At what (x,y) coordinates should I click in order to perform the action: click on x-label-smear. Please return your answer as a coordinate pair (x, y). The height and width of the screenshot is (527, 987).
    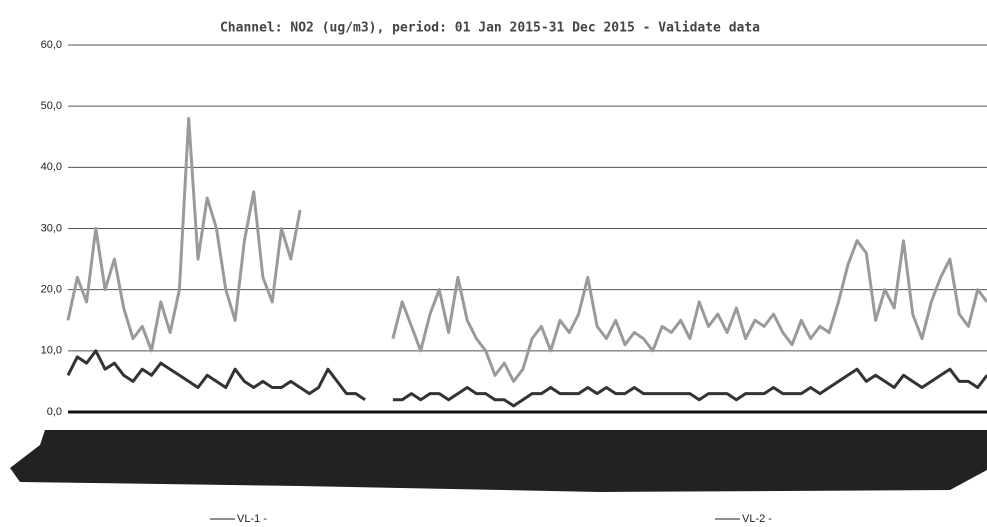
    Looking at the image, I should click on (498, 461).